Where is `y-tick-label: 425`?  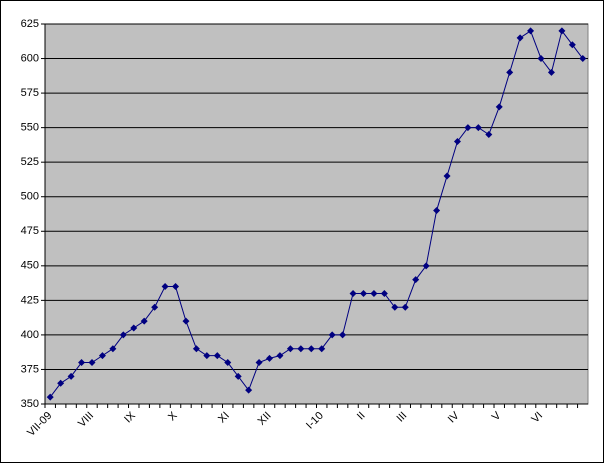 y-tick-label: 425 is located at coordinates (30, 300).